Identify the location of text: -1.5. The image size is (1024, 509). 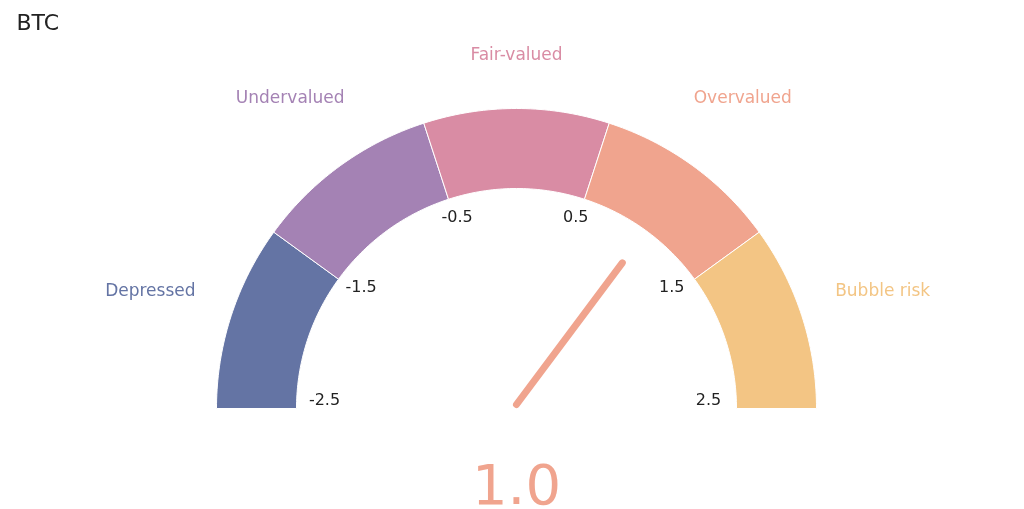
(361, 286).